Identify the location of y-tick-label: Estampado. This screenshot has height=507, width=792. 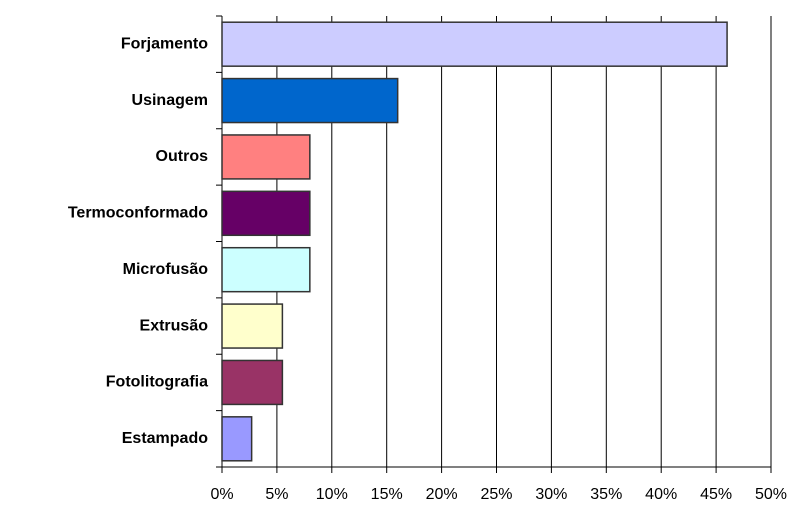
(165, 438).